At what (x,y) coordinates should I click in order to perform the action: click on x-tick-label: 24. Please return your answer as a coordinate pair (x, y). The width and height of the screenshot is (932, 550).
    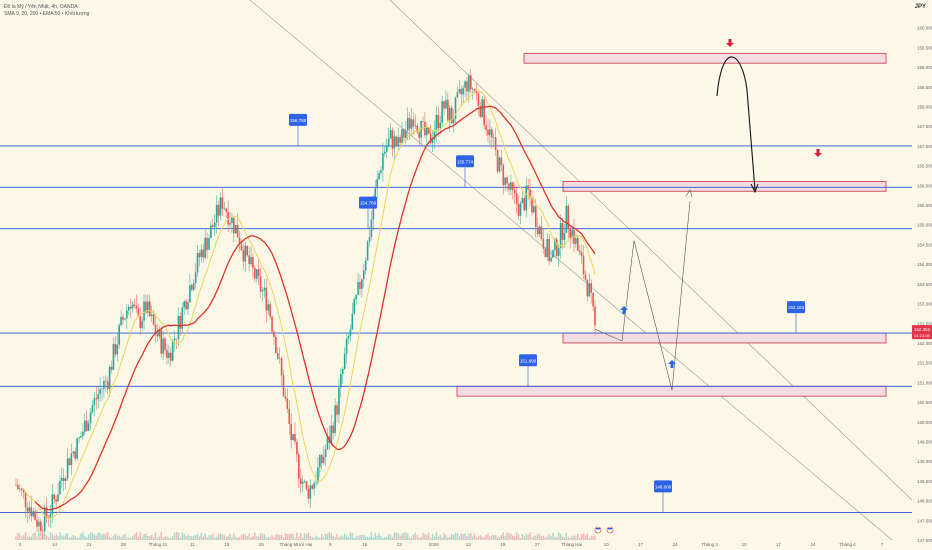
    Looking at the image, I should click on (814, 544).